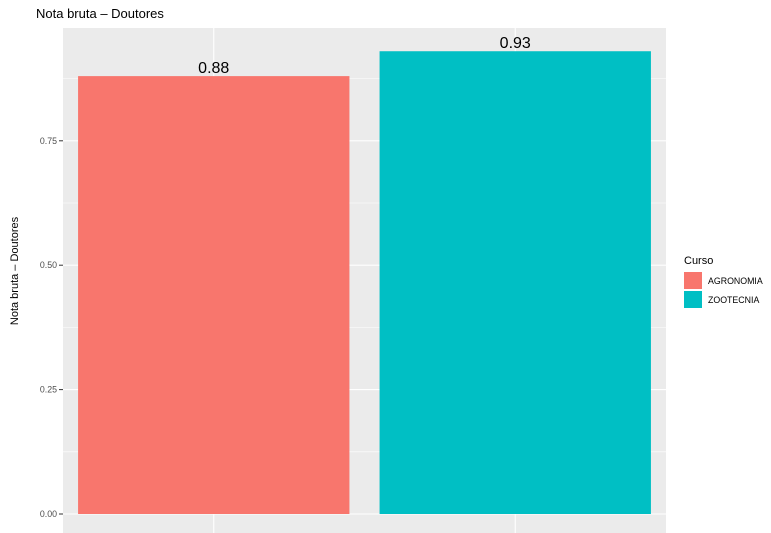 This screenshot has height=533, width=771. I want to click on y-tick-label: 0.50, so click(48, 265).